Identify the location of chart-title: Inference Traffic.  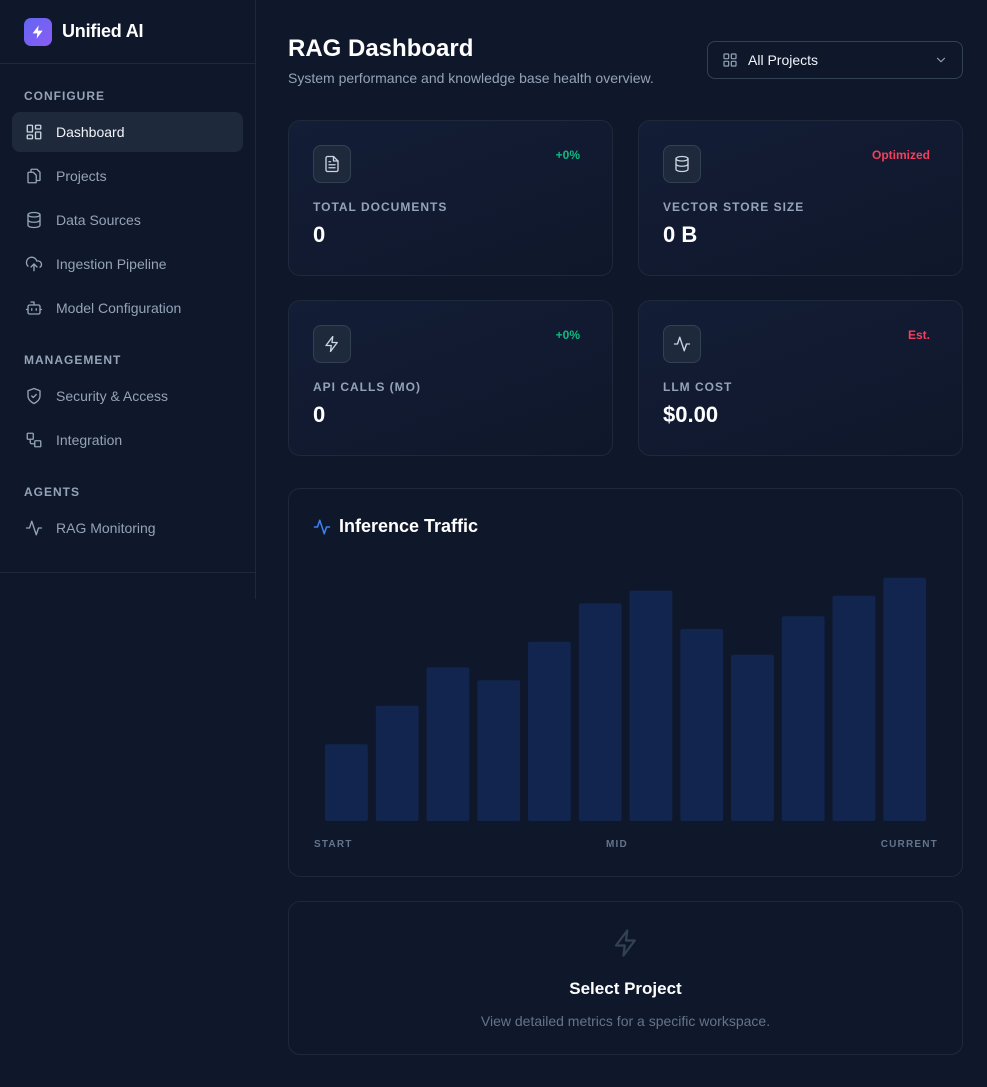
(395, 526).